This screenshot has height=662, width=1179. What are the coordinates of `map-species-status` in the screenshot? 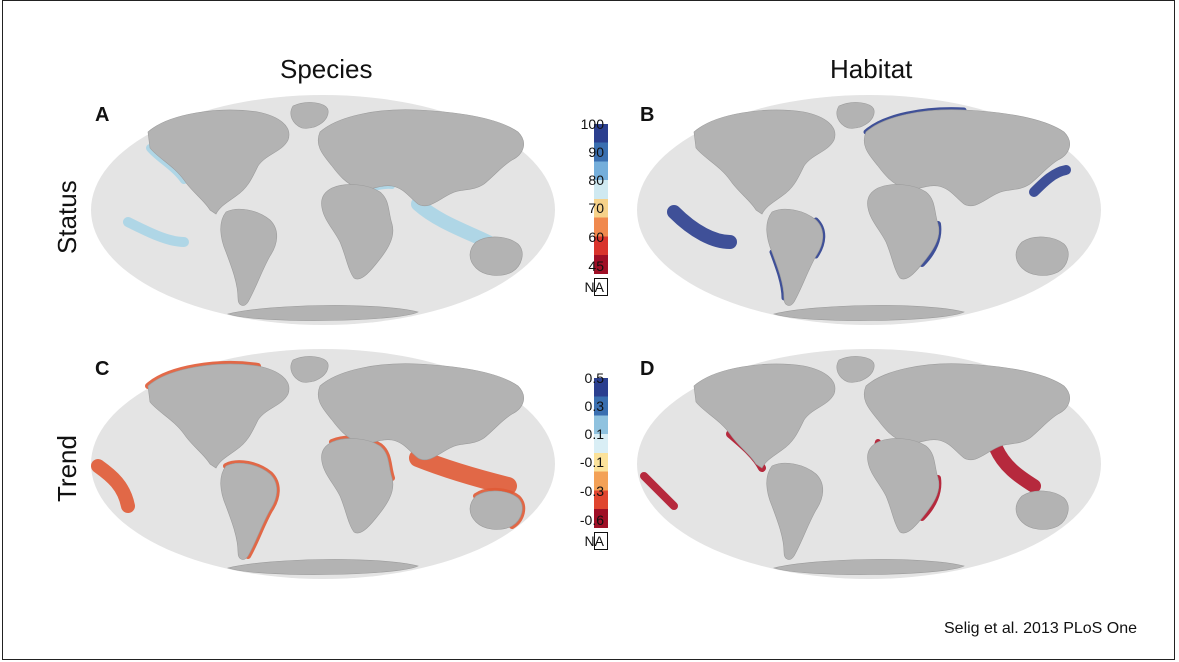 It's located at (323, 210).